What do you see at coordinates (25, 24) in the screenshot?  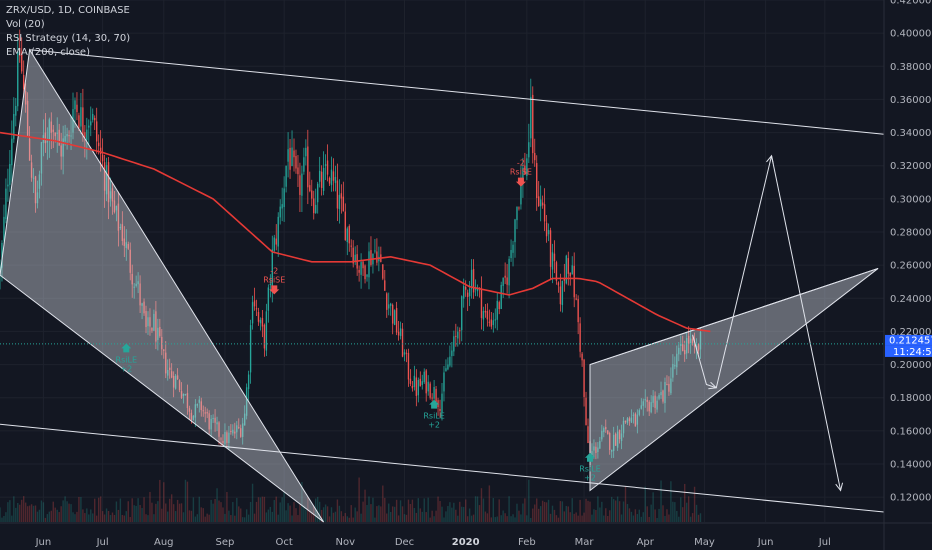 I see `legend-volume: Vol (20)` at bounding box center [25, 24].